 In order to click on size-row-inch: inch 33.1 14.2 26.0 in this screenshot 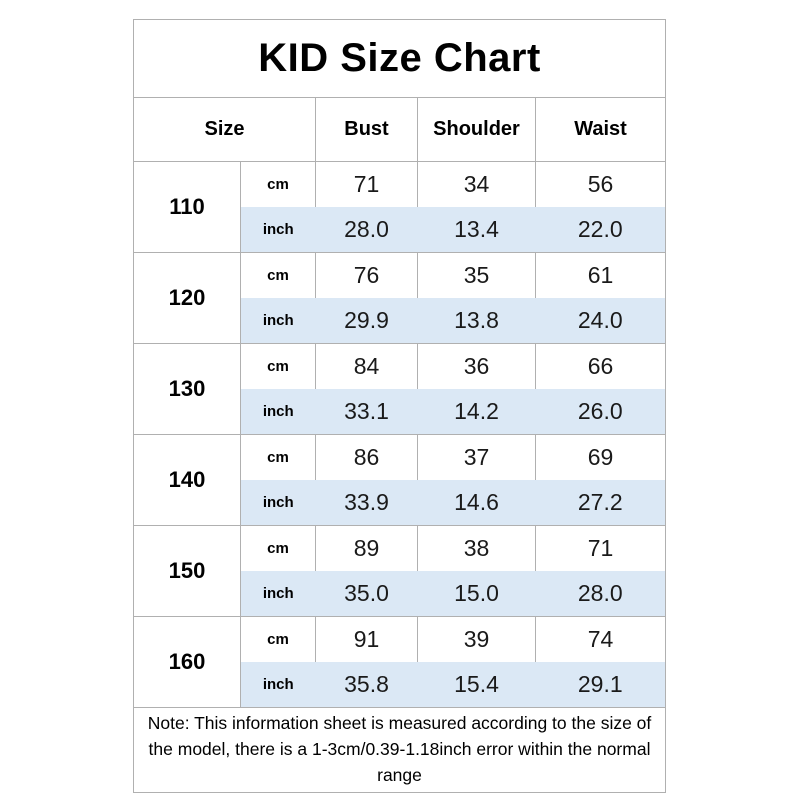, I will do `click(400, 412)`.